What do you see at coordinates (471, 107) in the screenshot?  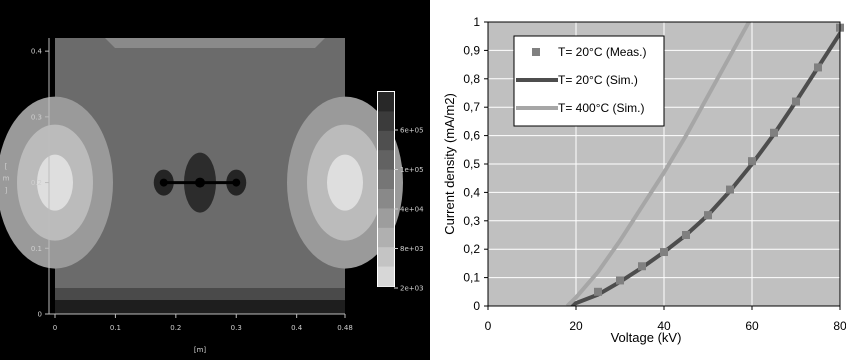 I see `y-tick-label: 0,7` at bounding box center [471, 107].